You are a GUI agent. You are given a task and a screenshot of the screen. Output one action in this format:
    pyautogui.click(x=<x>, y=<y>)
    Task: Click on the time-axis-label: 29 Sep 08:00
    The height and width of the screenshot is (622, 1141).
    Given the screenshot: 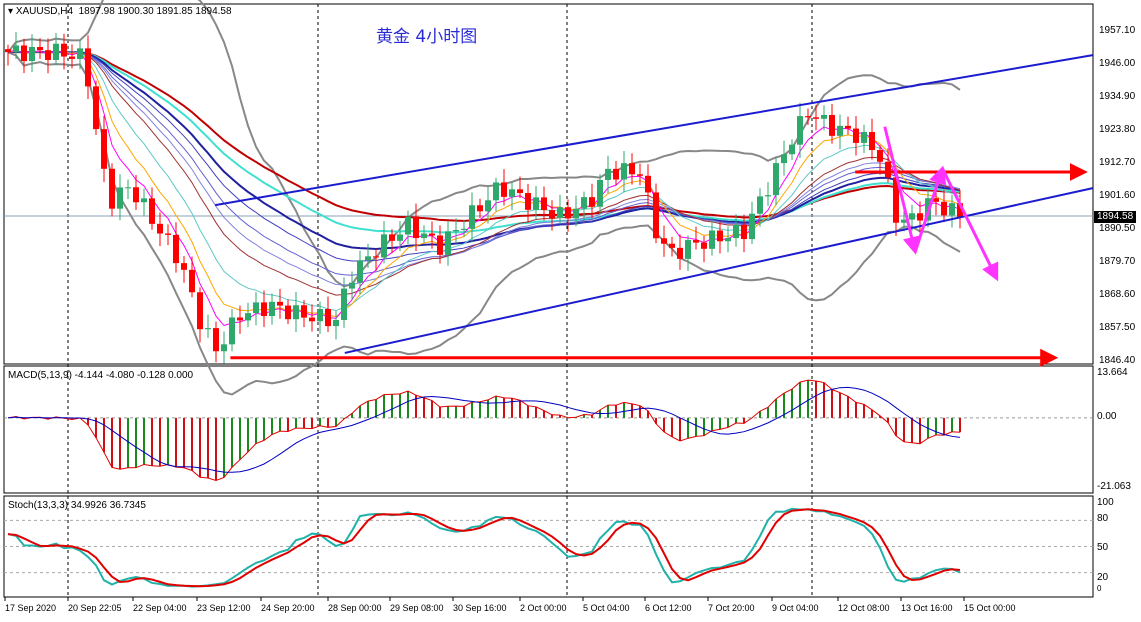 What is the action you would take?
    pyautogui.click(x=417, y=608)
    